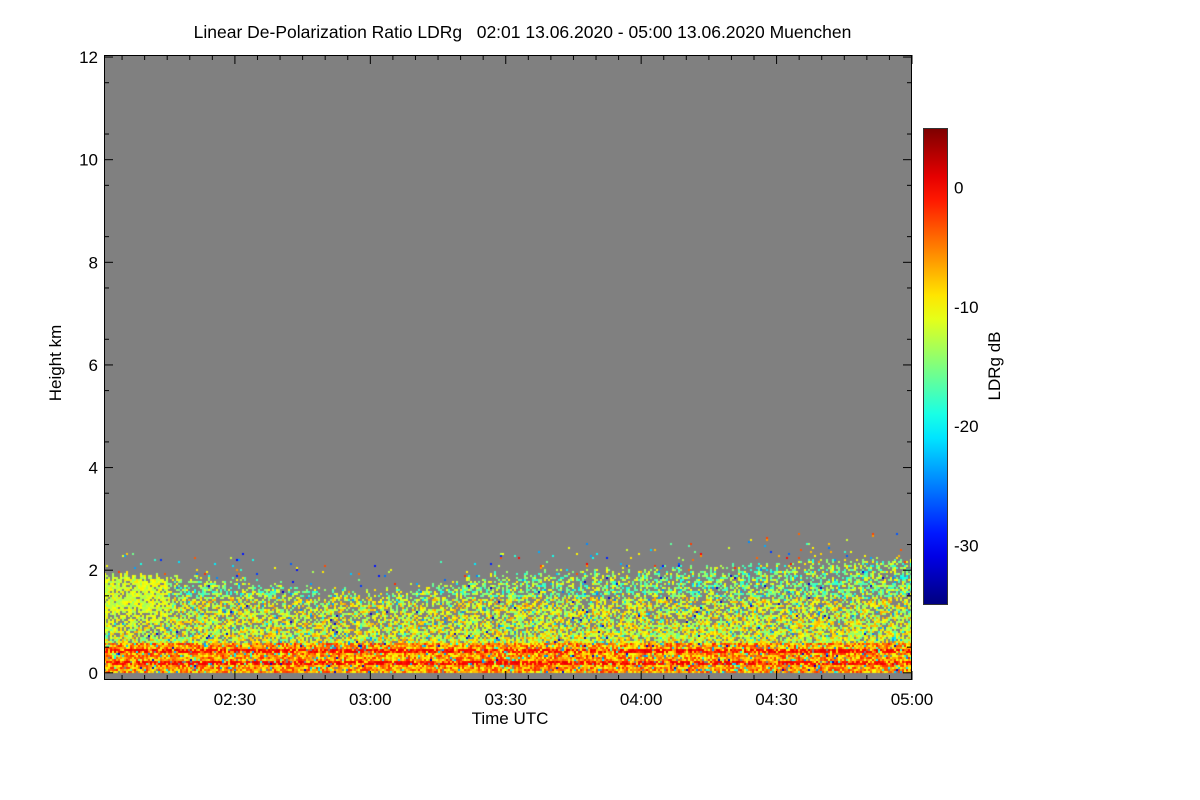 The width and height of the screenshot is (1200, 800). Describe the element at coordinates (88, 160) in the screenshot. I see `y-tick-label: 10` at that location.